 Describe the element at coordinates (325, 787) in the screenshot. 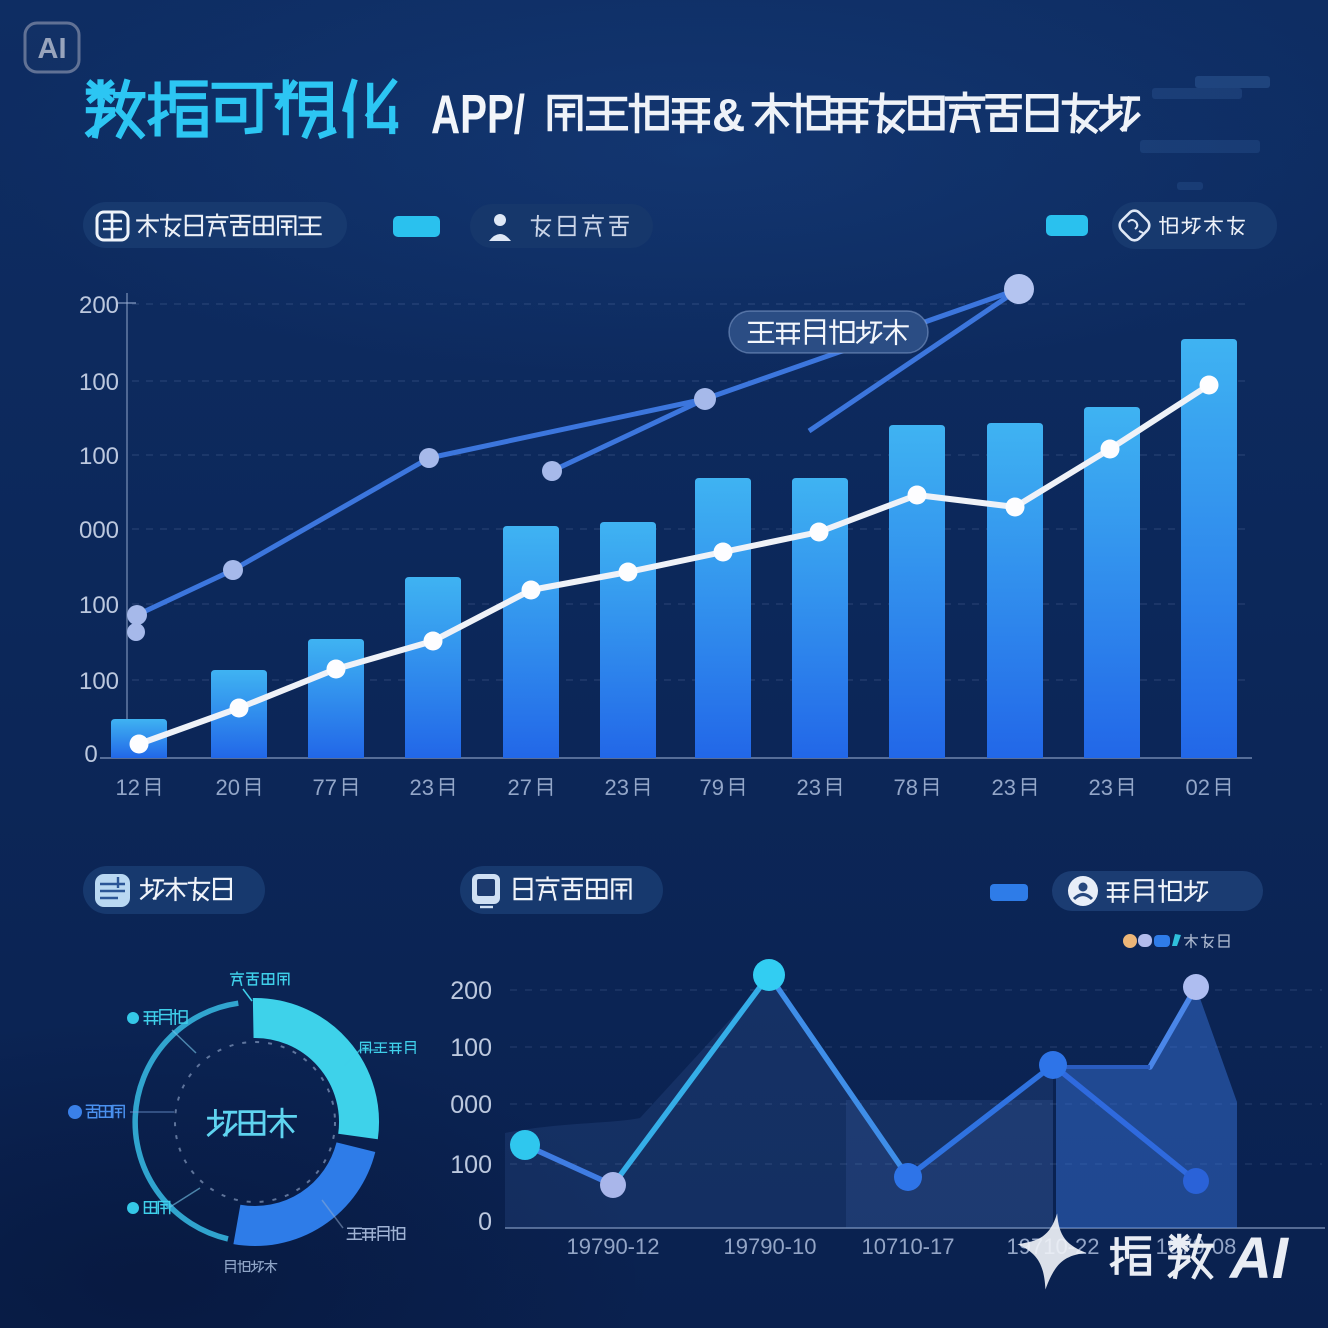

I see `svg-text: 77` at that location.